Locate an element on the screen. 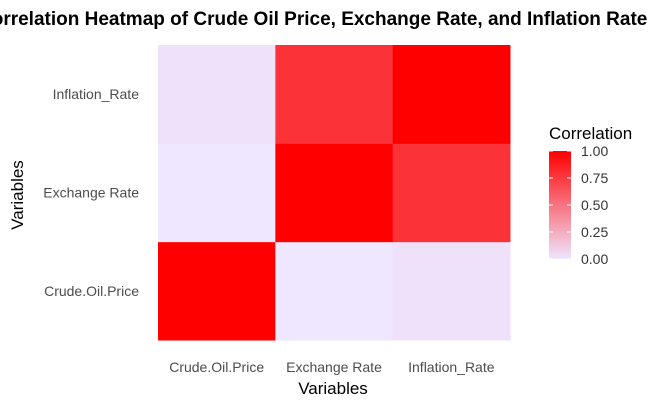 The width and height of the screenshot is (661, 408). legend-tick-label: 0.25 is located at coordinates (594, 232).